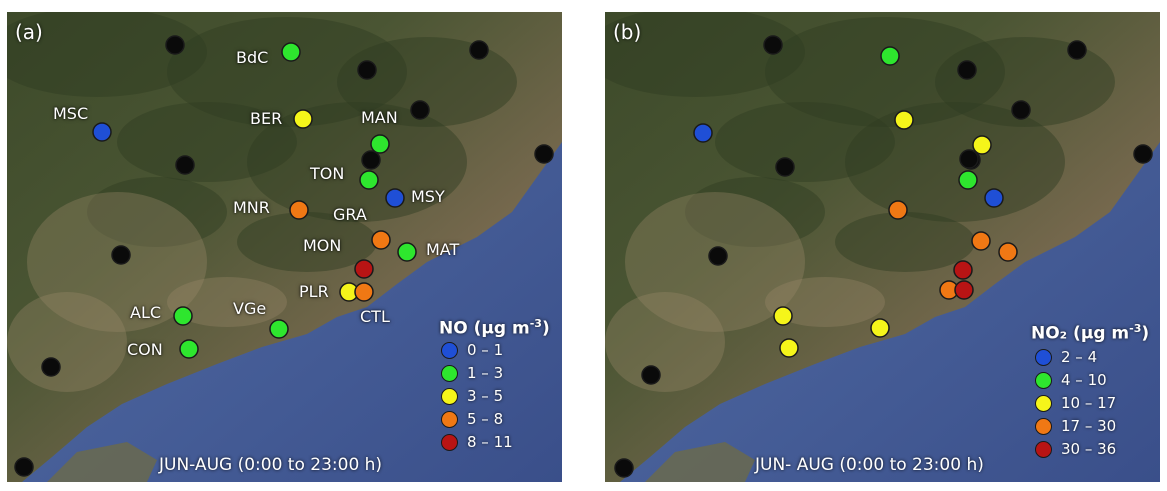  I want to click on legend-range: 17 – 30, so click(1089, 426).